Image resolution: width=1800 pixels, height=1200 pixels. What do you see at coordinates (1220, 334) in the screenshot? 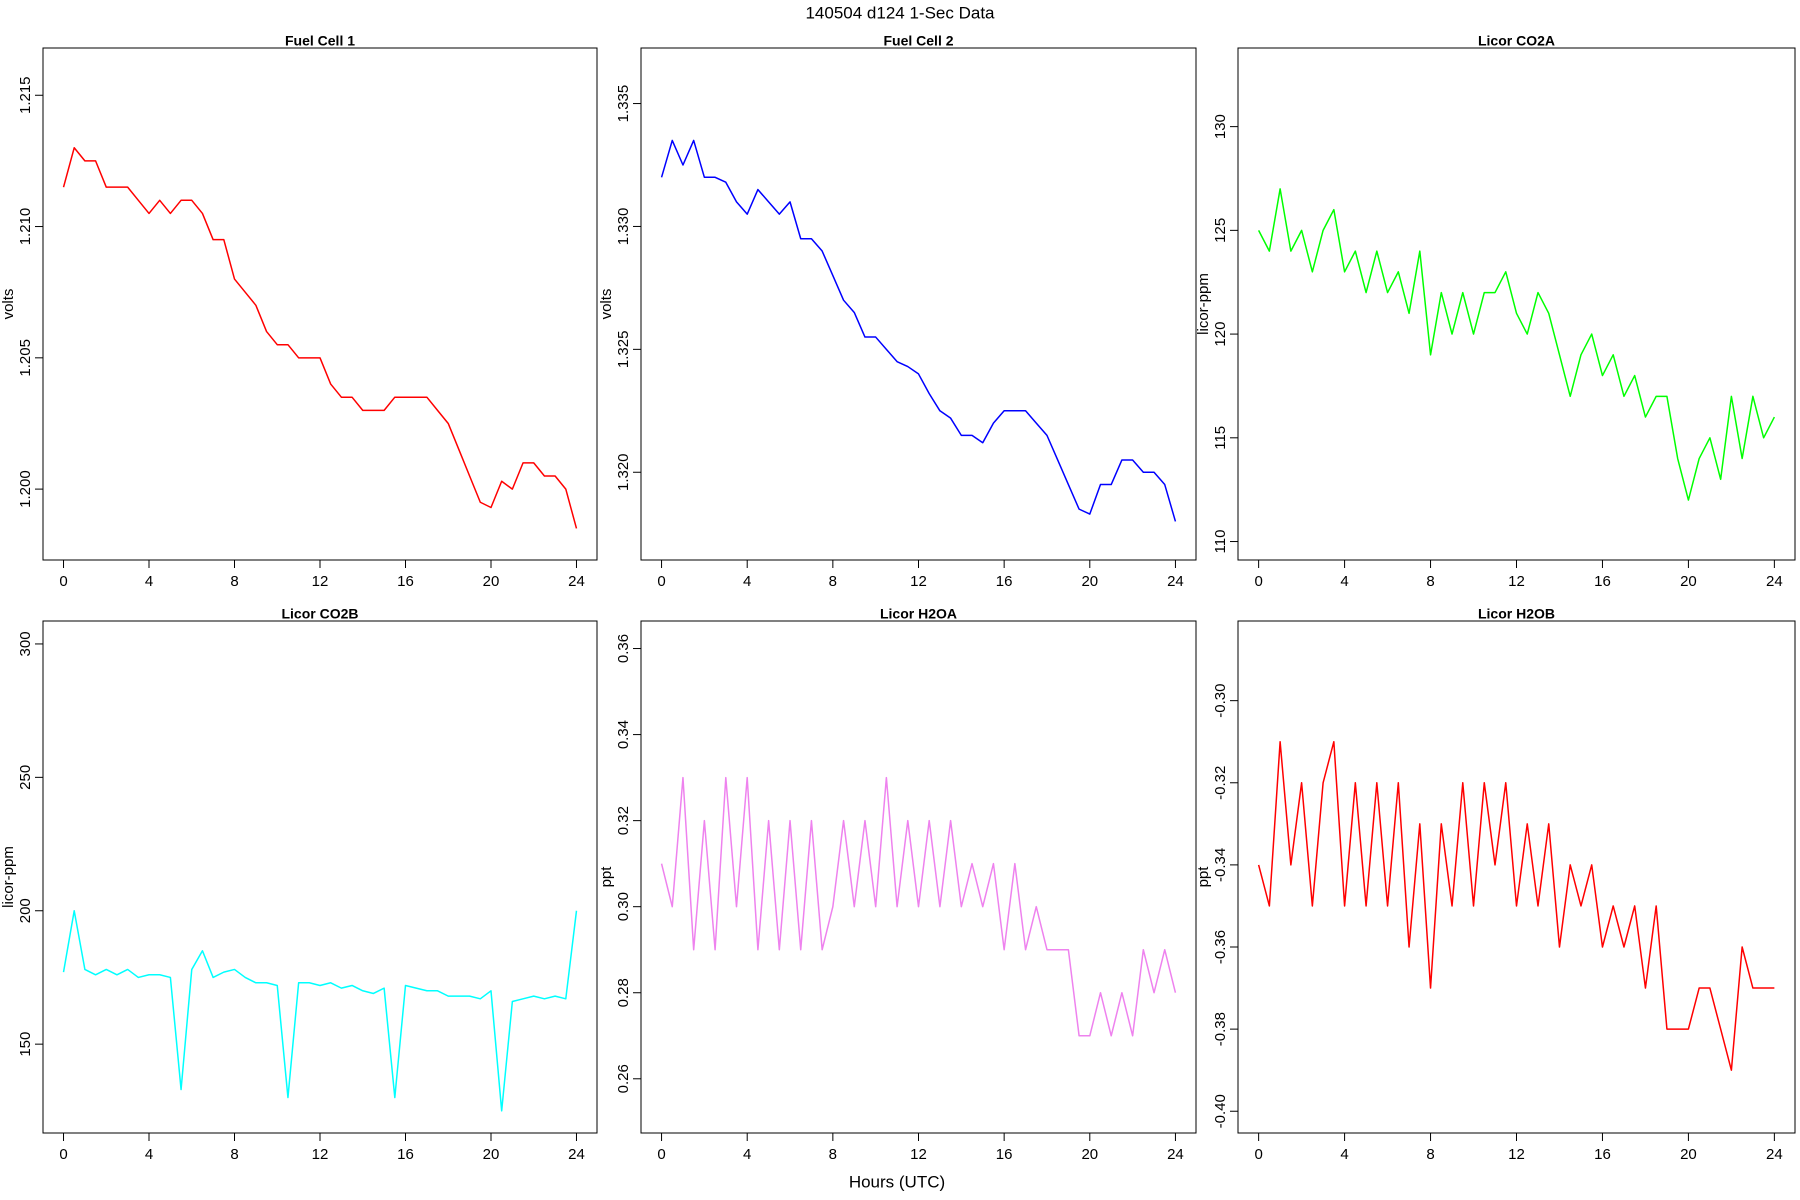
I see `y-tick-label: 120` at bounding box center [1220, 334].